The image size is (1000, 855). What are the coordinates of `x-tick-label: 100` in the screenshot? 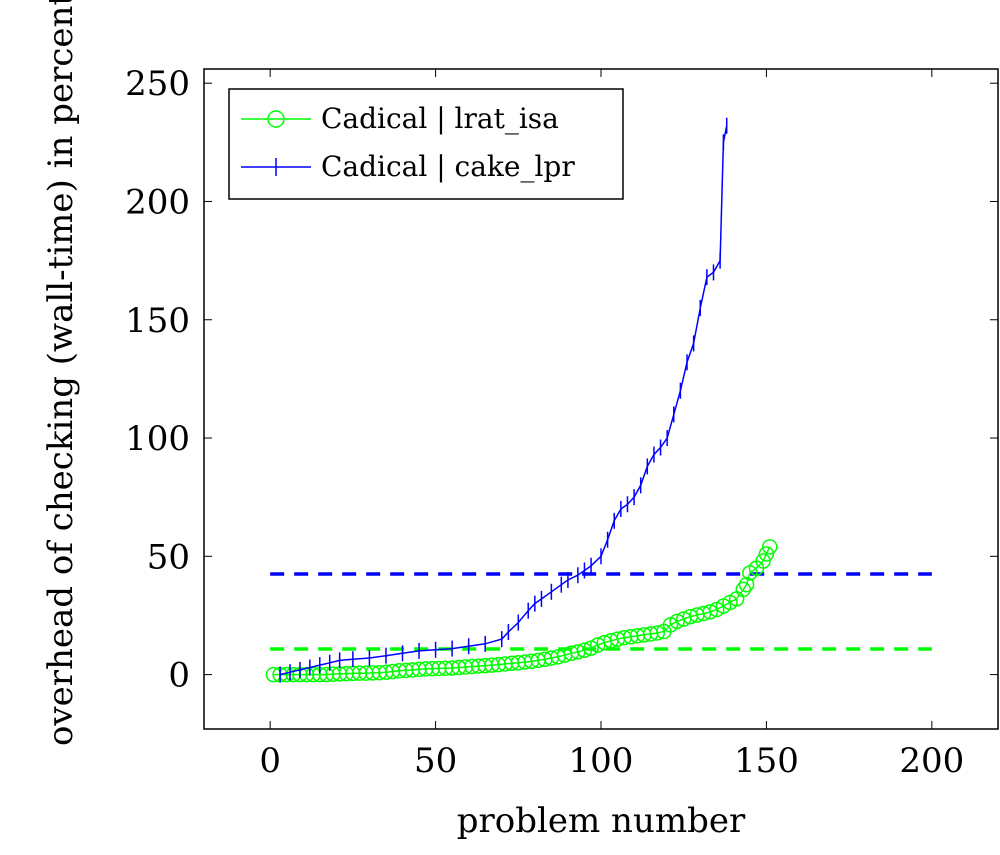 It's located at (601, 761).